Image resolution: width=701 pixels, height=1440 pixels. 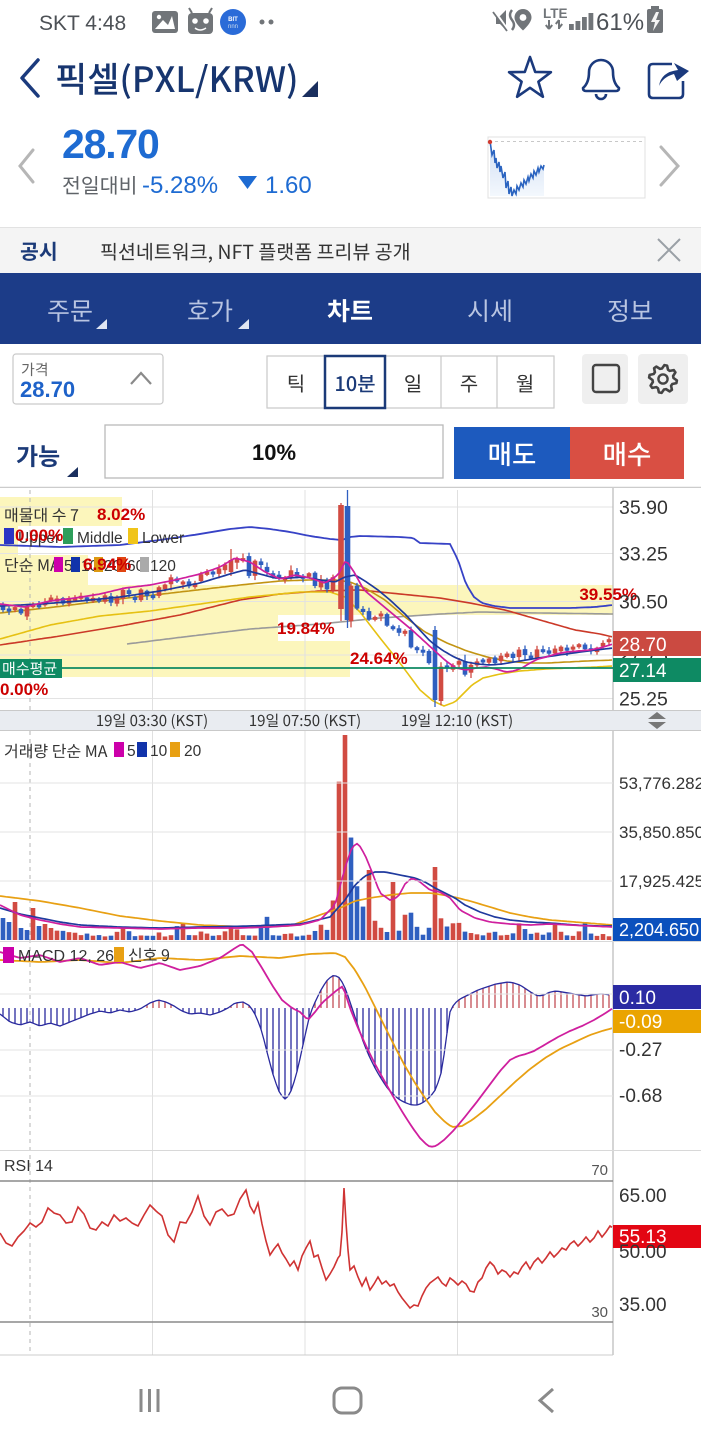 I want to click on svg-text: 6.94%, so click(x=107, y=564).